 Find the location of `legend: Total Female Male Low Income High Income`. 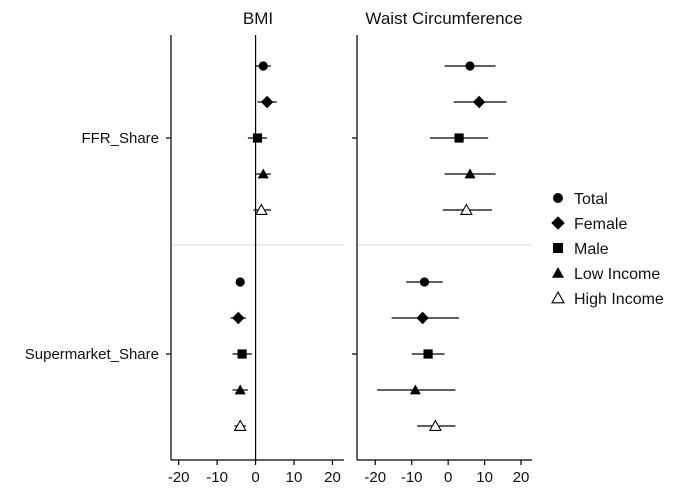

legend: Total Female Male Low Income High Income is located at coordinates (607, 249).